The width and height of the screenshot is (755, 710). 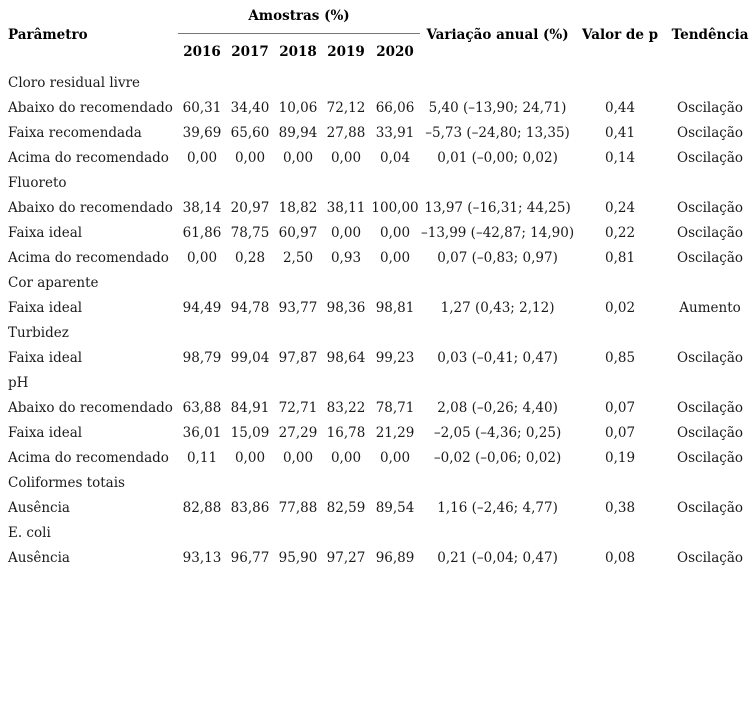 What do you see at coordinates (710, 307) in the screenshot?
I see `tendencia-value: Aumento` at bounding box center [710, 307].